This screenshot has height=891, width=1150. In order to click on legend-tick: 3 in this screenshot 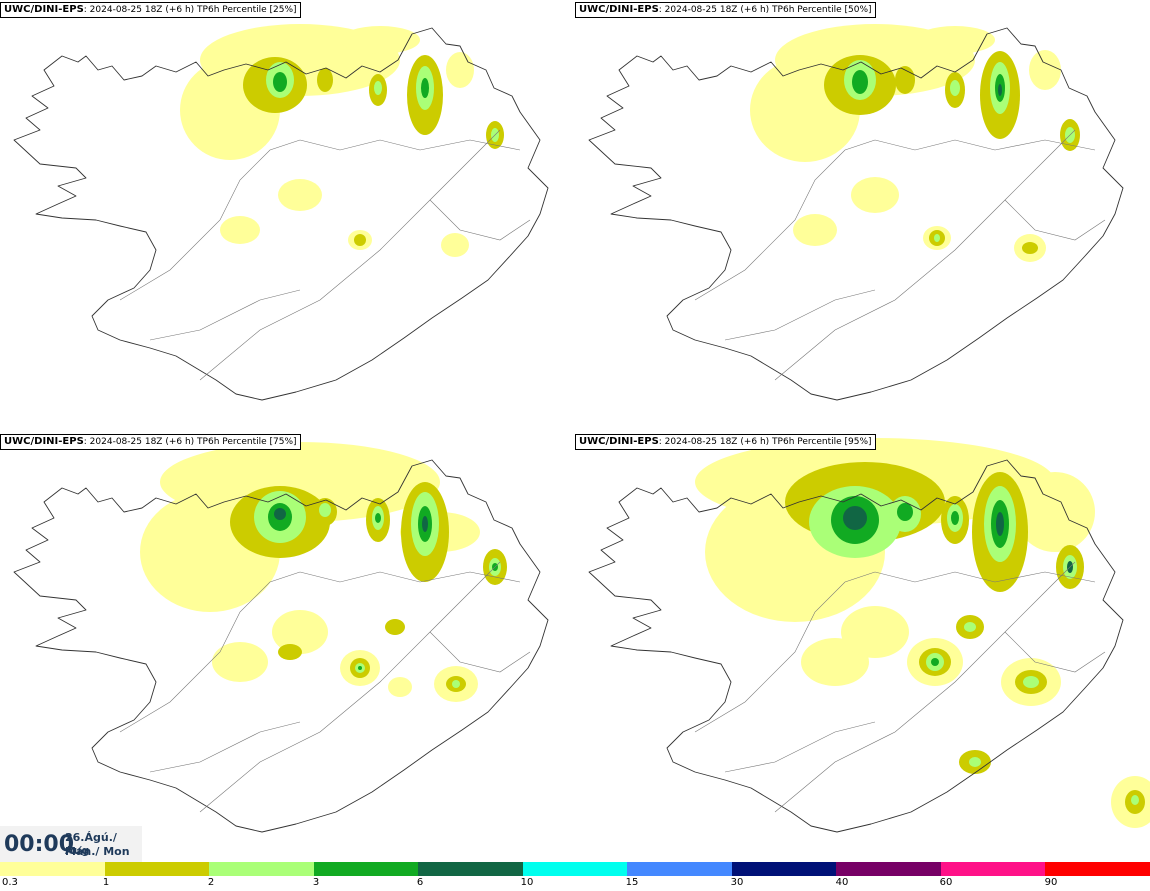, I will do `click(316, 882)`.